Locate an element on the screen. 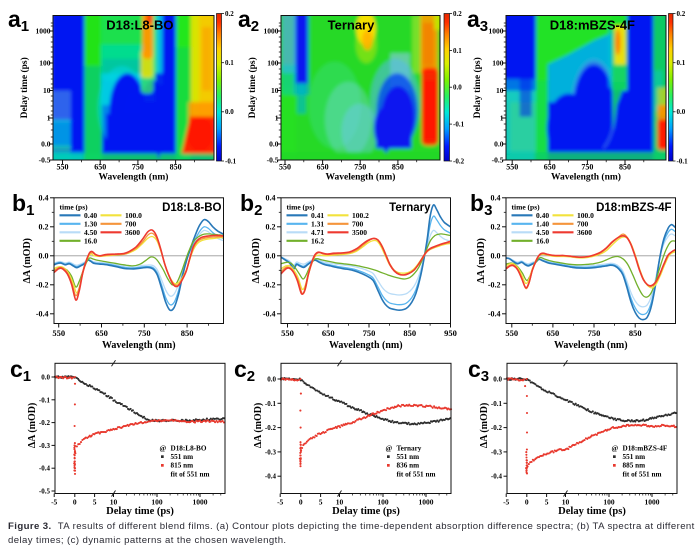 This screenshot has width=700, height=554. svg-text: Ternary is located at coordinates (409, 449).